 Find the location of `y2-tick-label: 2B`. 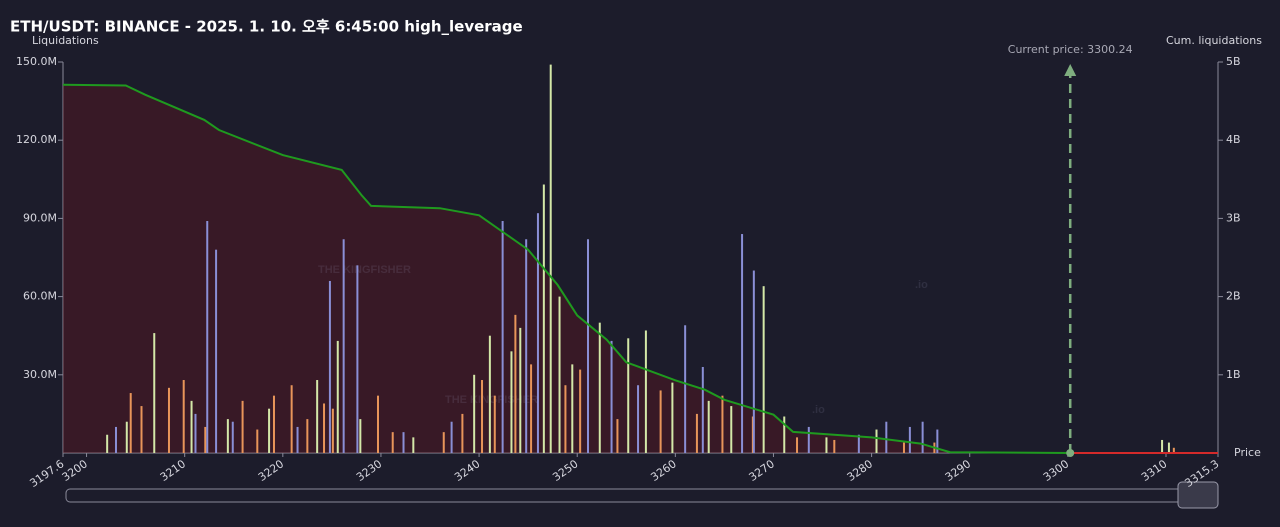

y2-tick-label: 2B is located at coordinates (1233, 296).